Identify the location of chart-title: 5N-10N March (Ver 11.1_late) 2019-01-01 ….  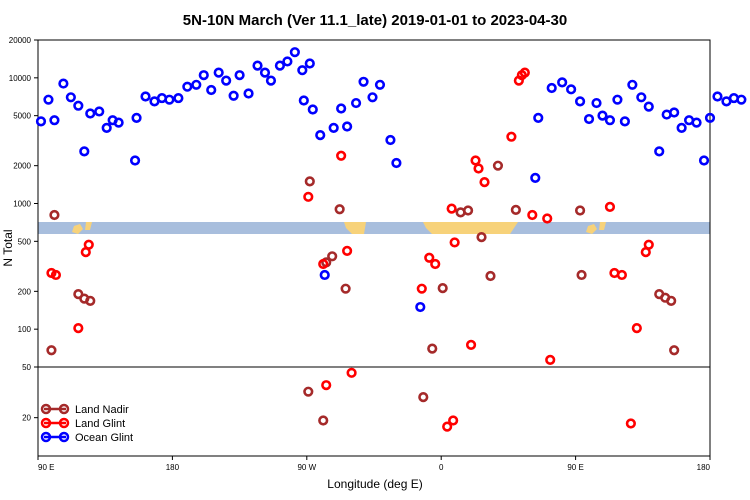
(375, 20).